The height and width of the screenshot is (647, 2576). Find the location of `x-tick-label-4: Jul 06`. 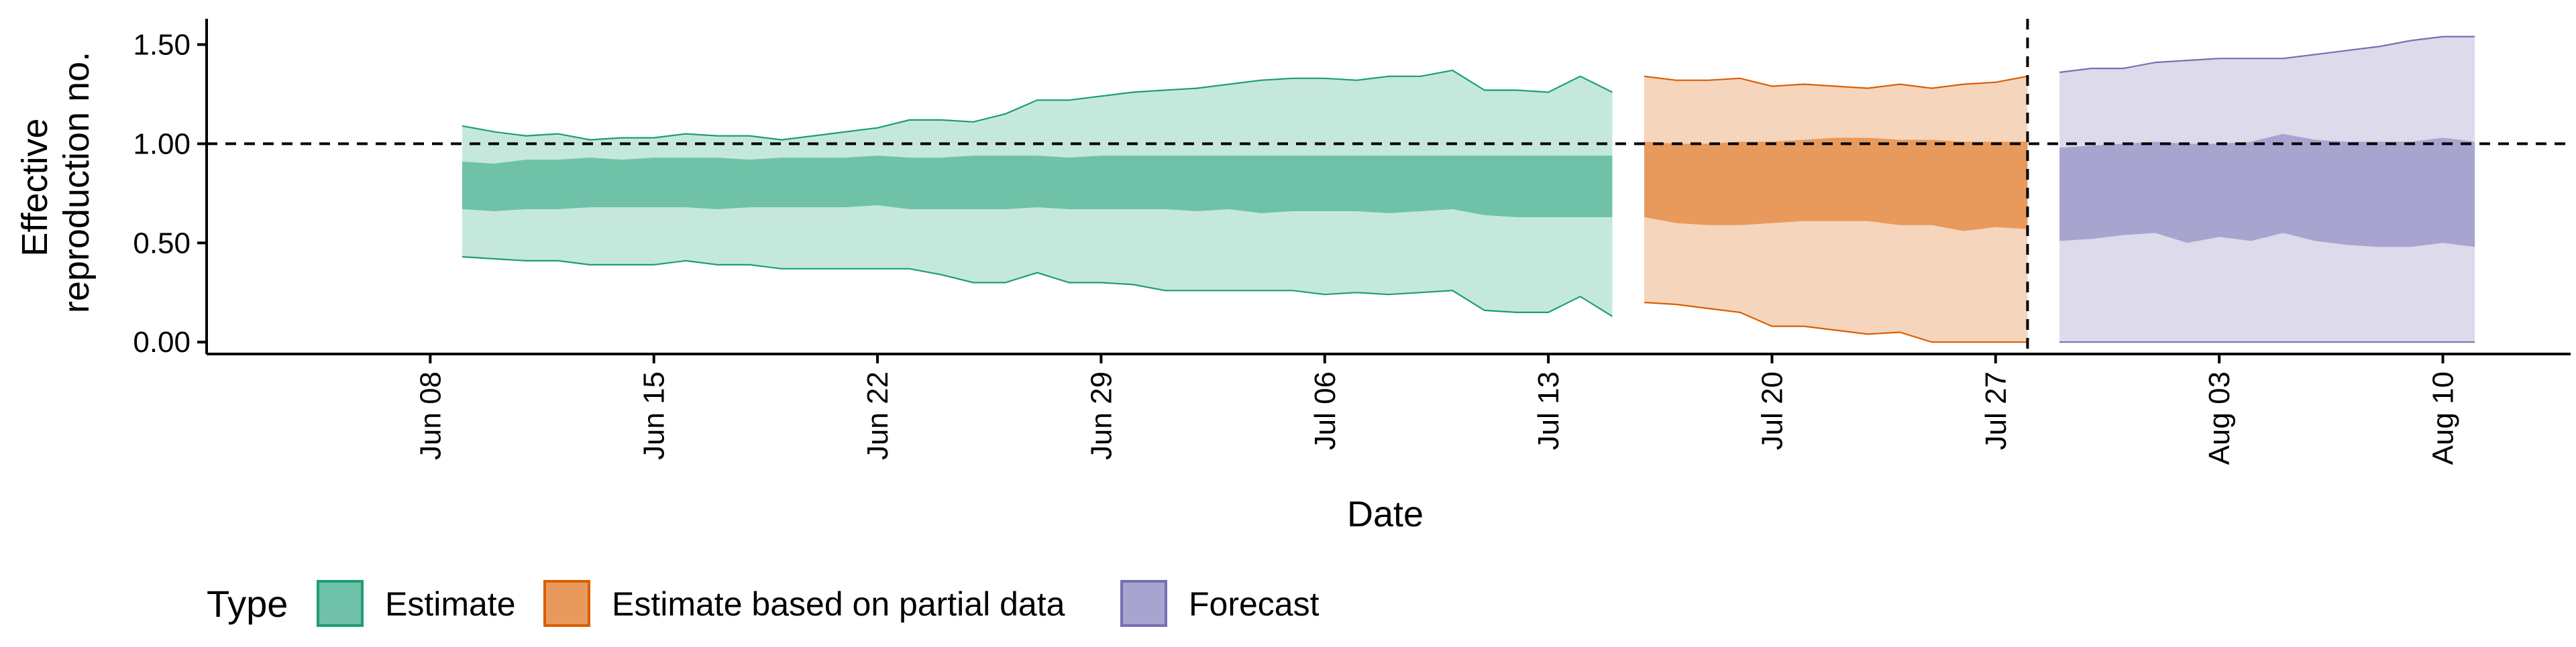

x-tick-label-4: Jul 06 is located at coordinates (1325, 411).